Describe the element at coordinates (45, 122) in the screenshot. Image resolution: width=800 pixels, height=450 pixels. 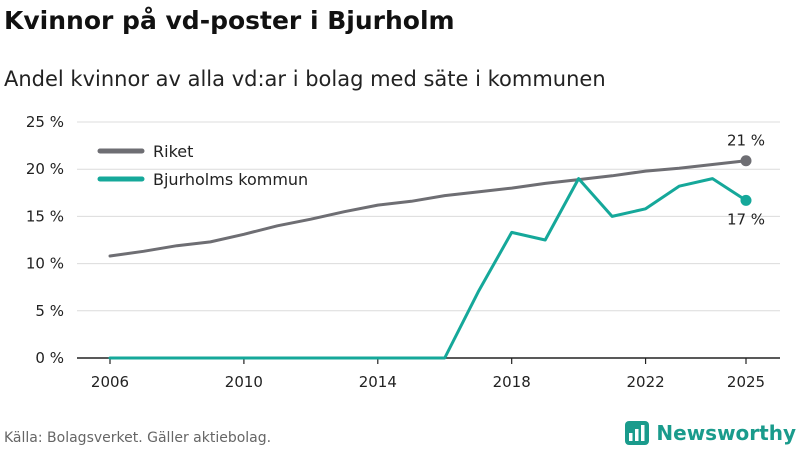
I see `y-tick-label: 25 %` at that location.